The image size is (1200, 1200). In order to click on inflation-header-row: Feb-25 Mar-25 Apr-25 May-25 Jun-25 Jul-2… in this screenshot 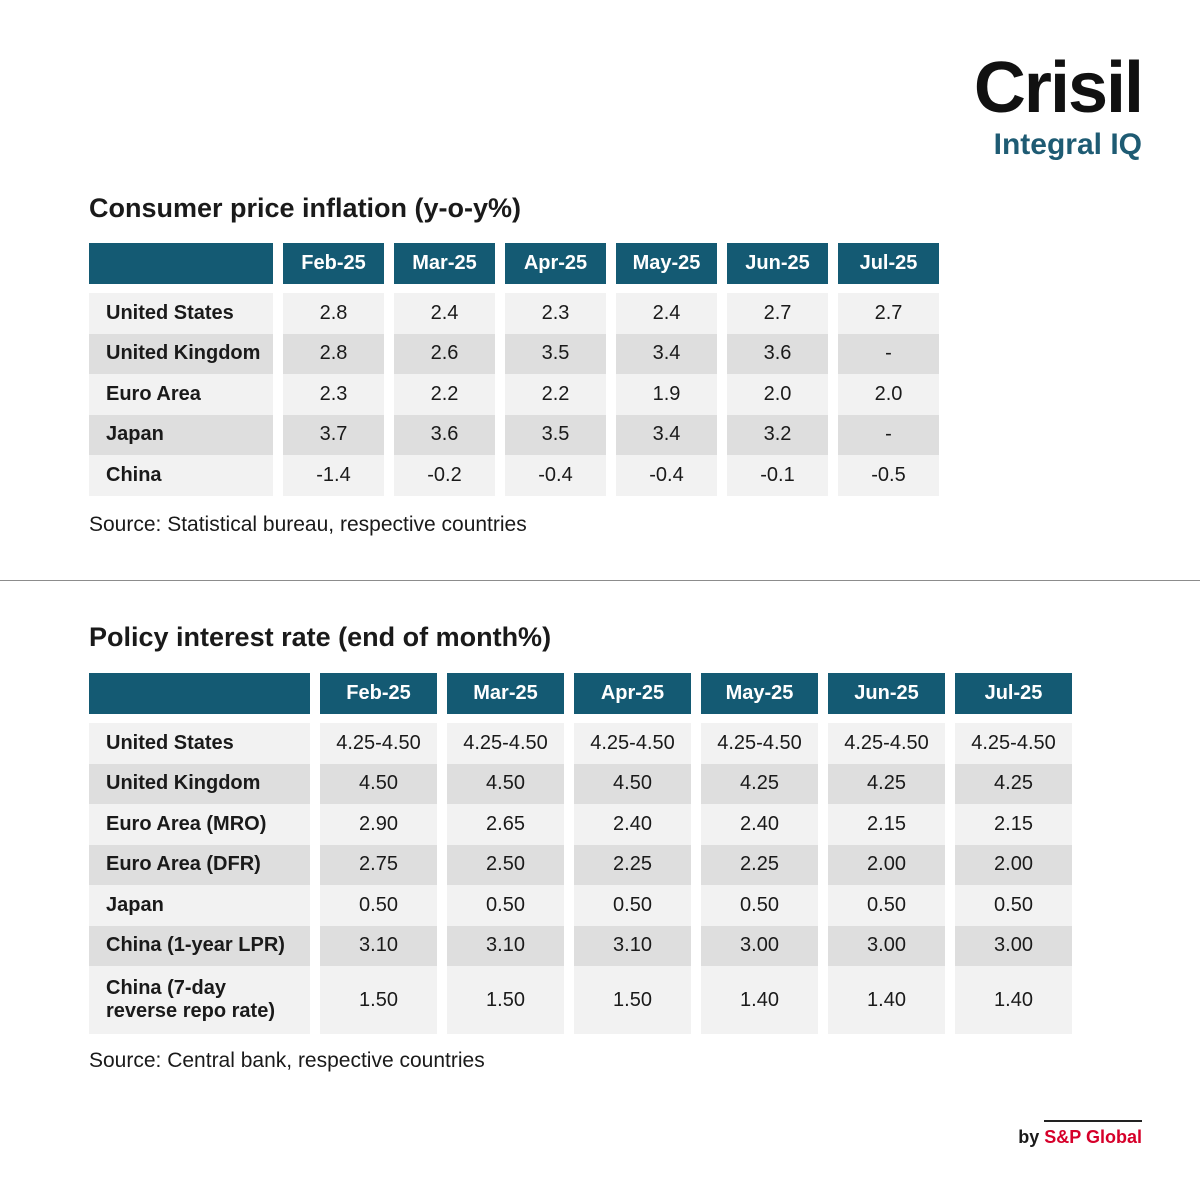, I will do `click(514, 263)`.